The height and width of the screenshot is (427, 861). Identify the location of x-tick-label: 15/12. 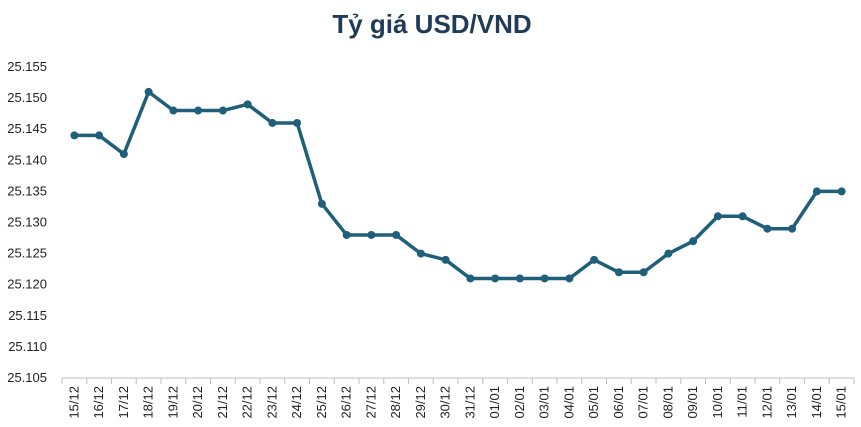
(73, 402).